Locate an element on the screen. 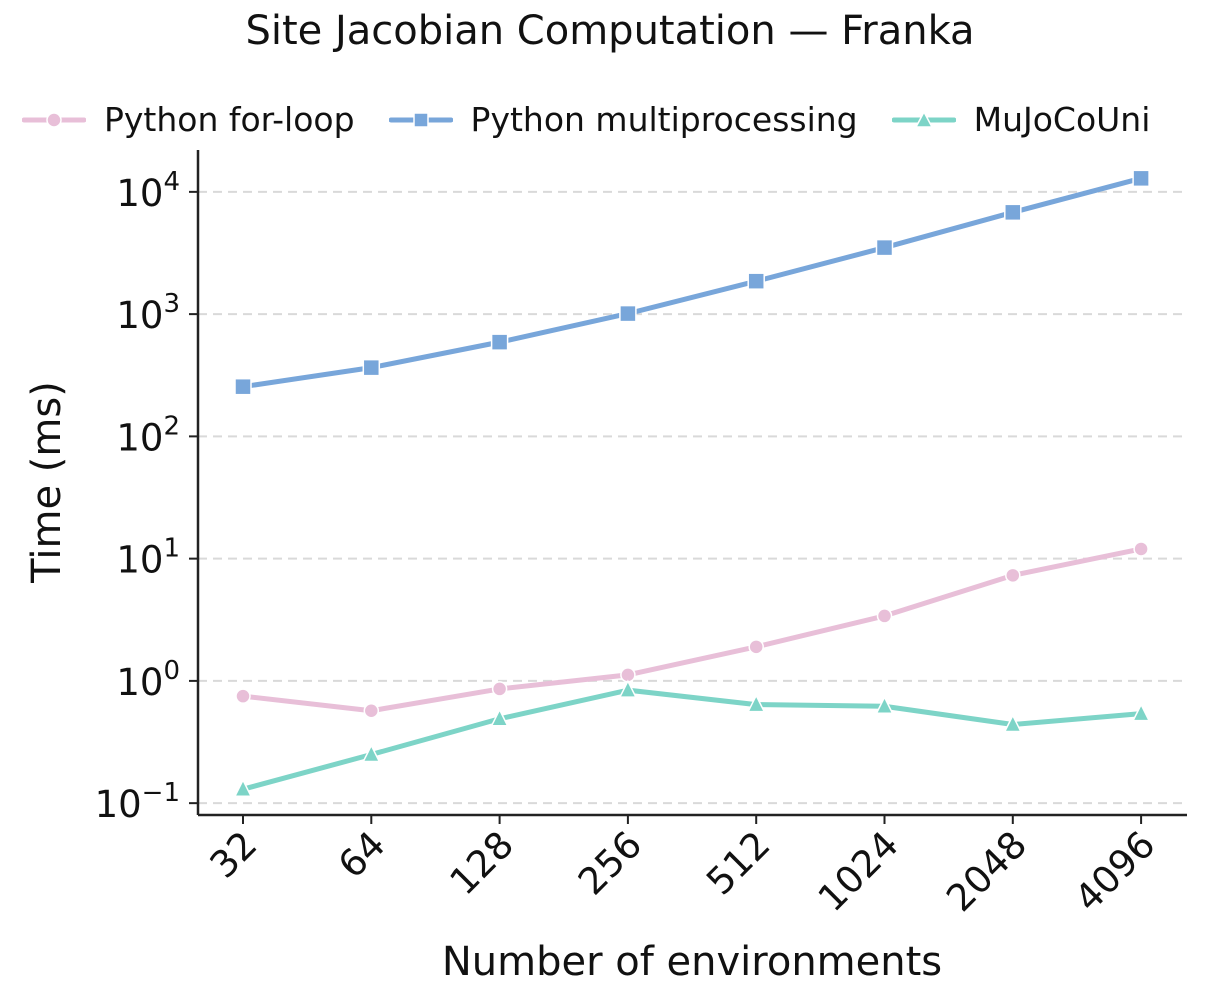 This screenshot has width=1220, height=999. legend-item-mujocouni: MuJoCoUni is located at coordinates (1021, 119).